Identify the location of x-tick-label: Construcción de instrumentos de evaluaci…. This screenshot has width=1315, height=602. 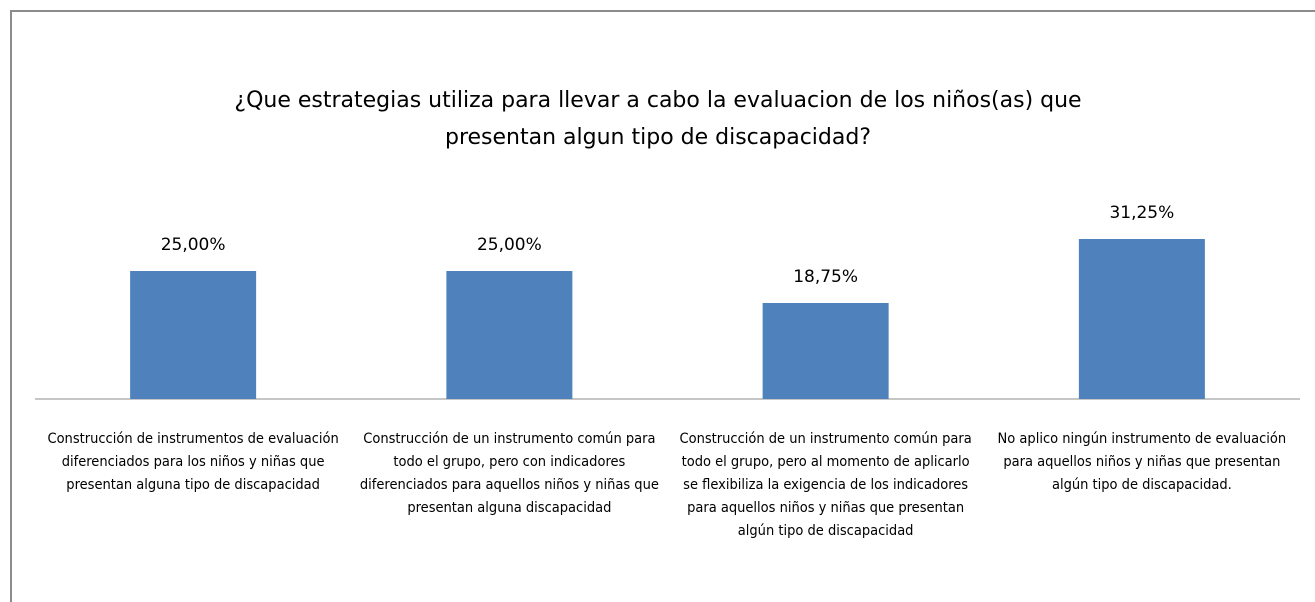
(193, 462).